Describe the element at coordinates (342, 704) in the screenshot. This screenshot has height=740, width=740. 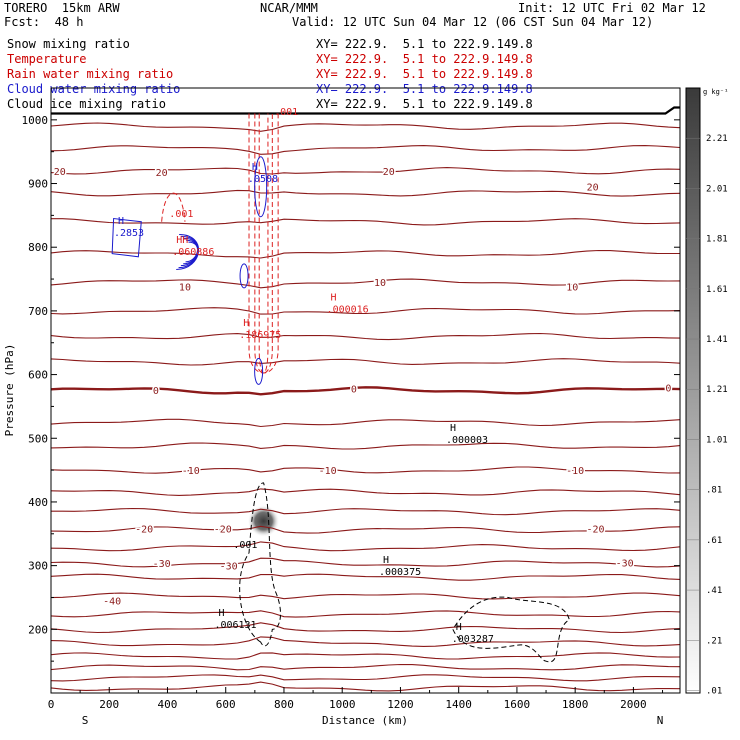
I see `x-tick-label: 1000` at that location.